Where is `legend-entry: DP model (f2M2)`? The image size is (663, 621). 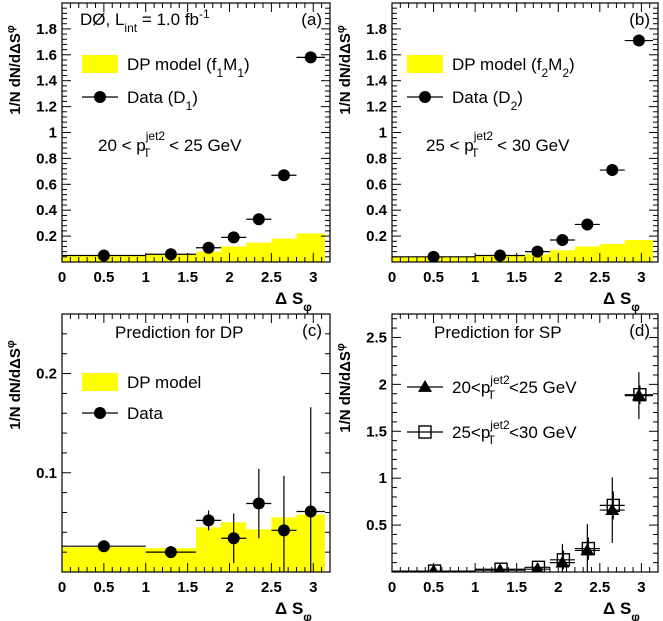
legend-entry: DP model (f2M2) is located at coordinates (491, 67).